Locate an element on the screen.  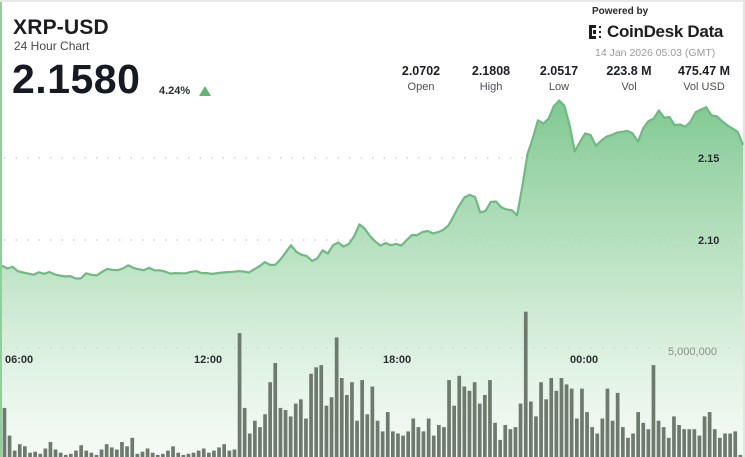
stat-high-label: High is located at coordinates (491, 87).